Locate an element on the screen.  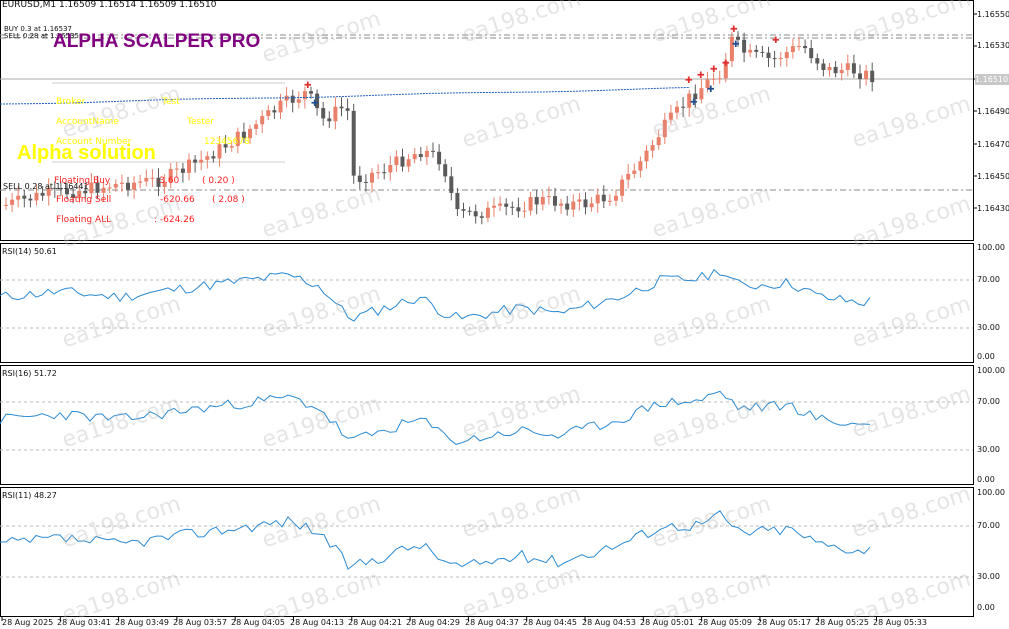
time-tick: 28 Aug 03:57 is located at coordinates (200, 622).